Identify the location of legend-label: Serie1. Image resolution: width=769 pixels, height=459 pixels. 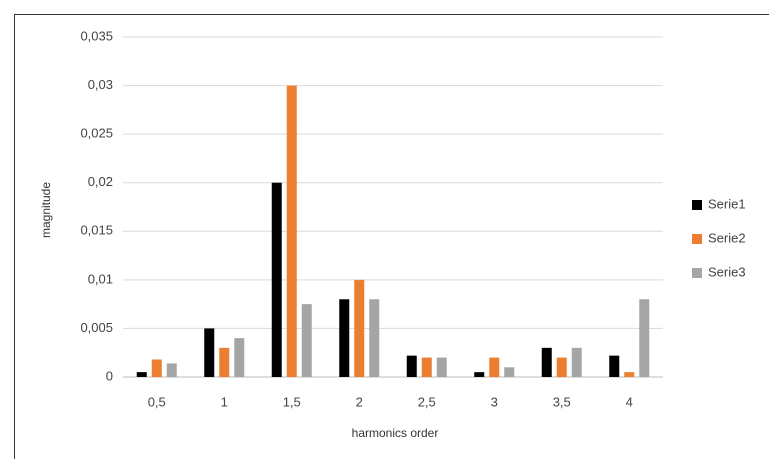
(727, 203).